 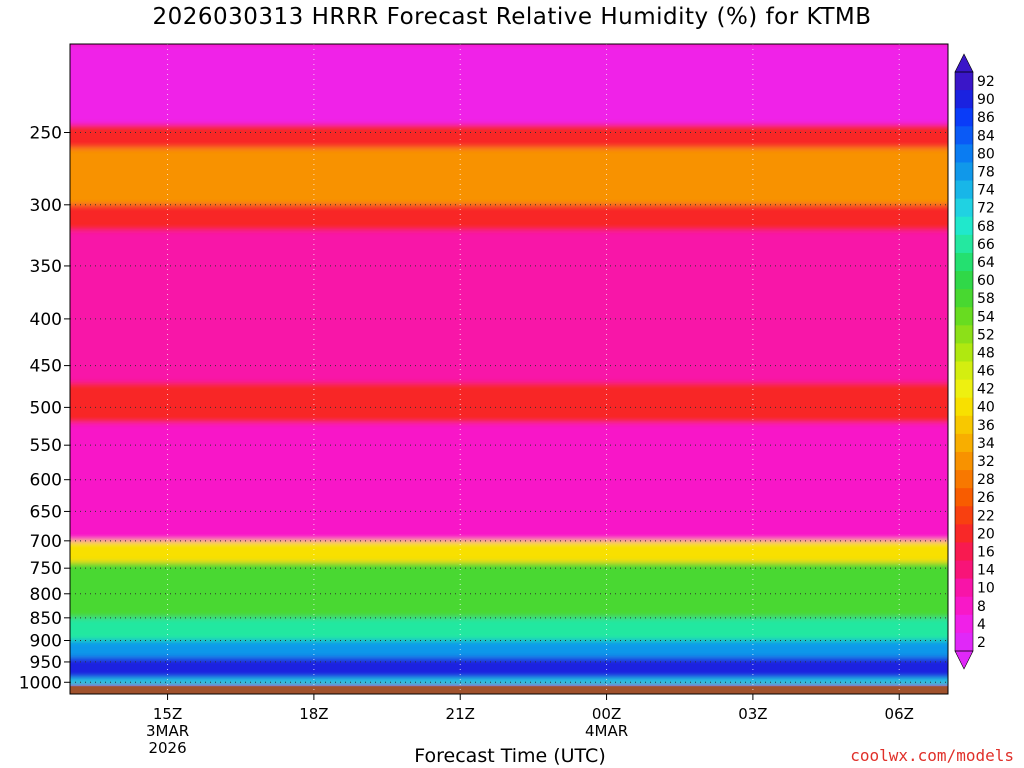 I want to click on y-tick-label: 700, so click(x=46, y=542).